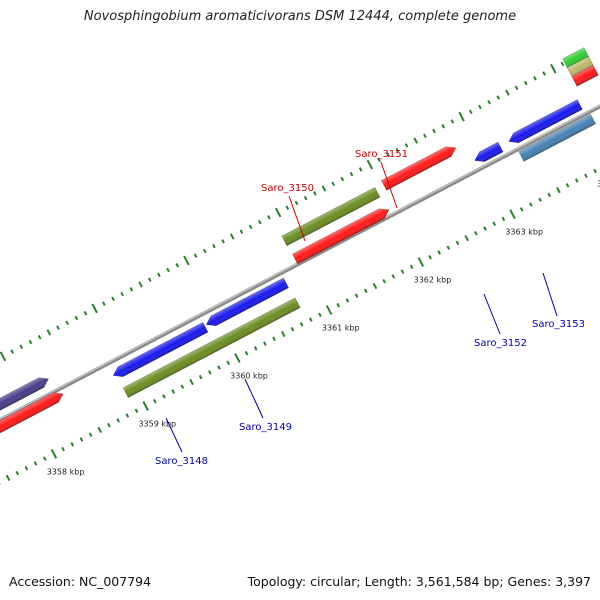 Image resolution: width=600 pixels, height=600 pixels. What do you see at coordinates (66, 471) in the screenshot?
I see `kbp-label: 3358 kbp` at bounding box center [66, 471].